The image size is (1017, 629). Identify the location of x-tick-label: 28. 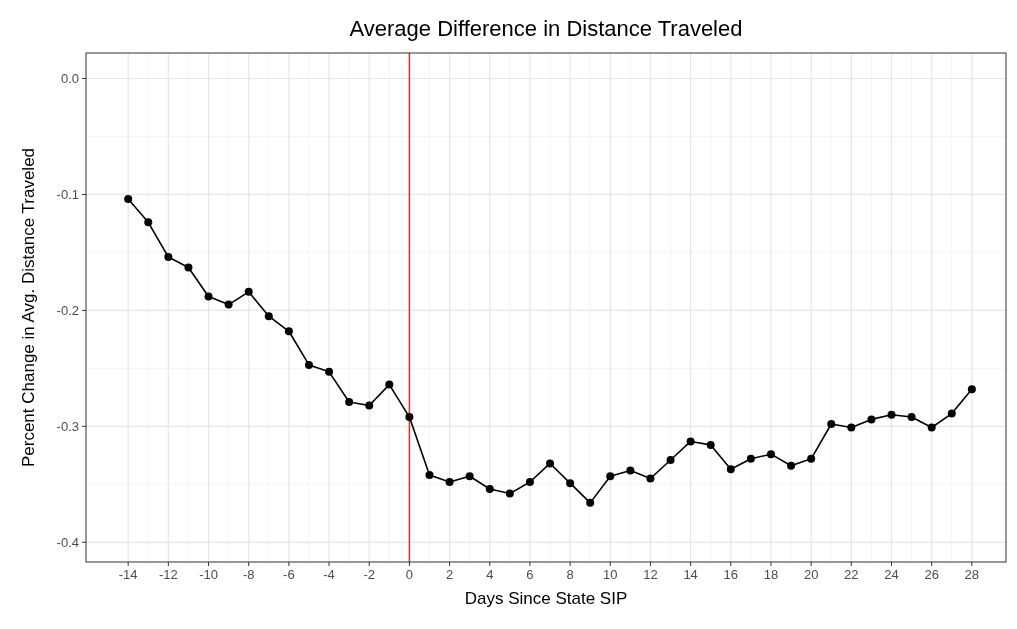
(972, 574).